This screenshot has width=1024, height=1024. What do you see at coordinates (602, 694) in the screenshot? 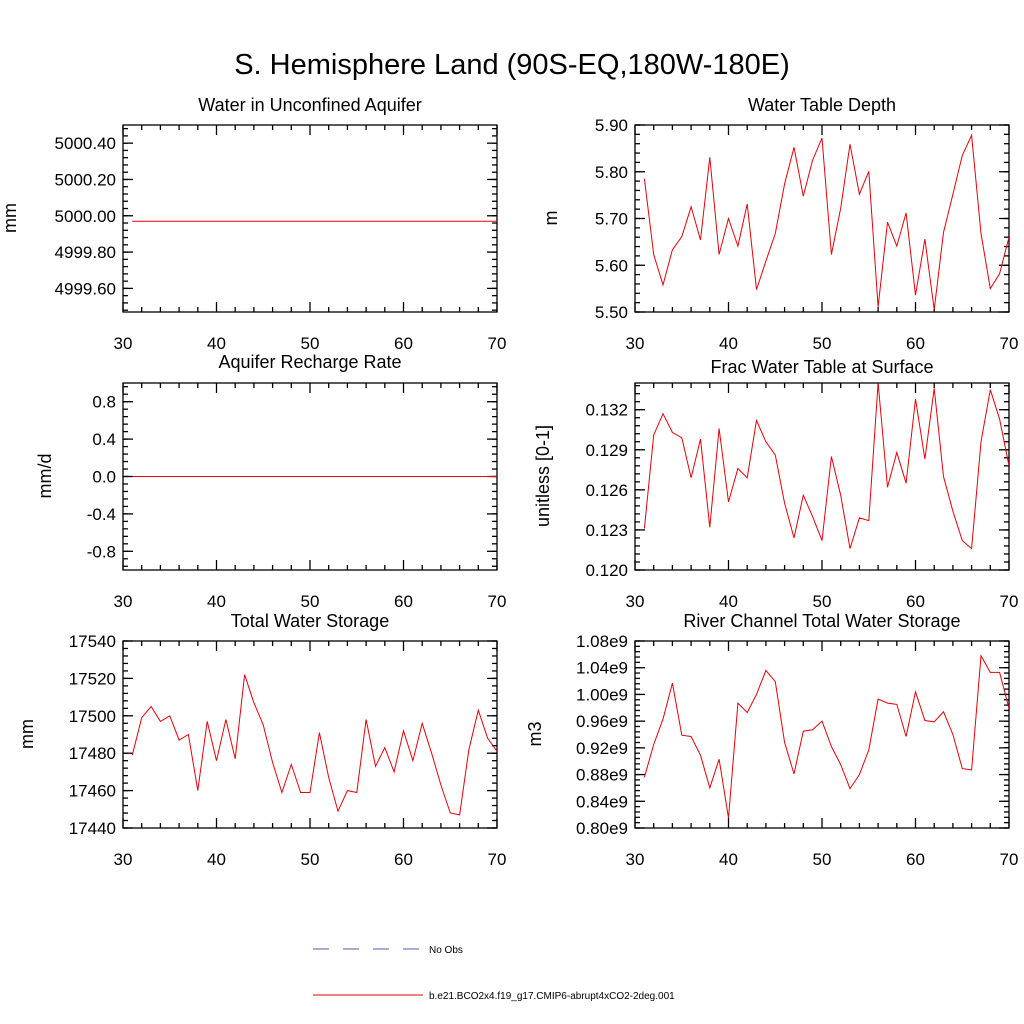
I see `y-tick-label: 1.00e9` at bounding box center [602, 694].